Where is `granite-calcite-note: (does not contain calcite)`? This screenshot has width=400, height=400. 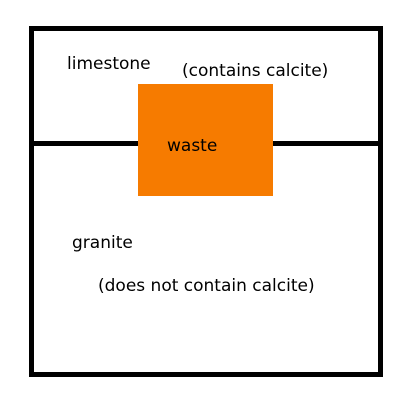
granite-calcite-note: (does not contain calcite) is located at coordinates (206, 286).